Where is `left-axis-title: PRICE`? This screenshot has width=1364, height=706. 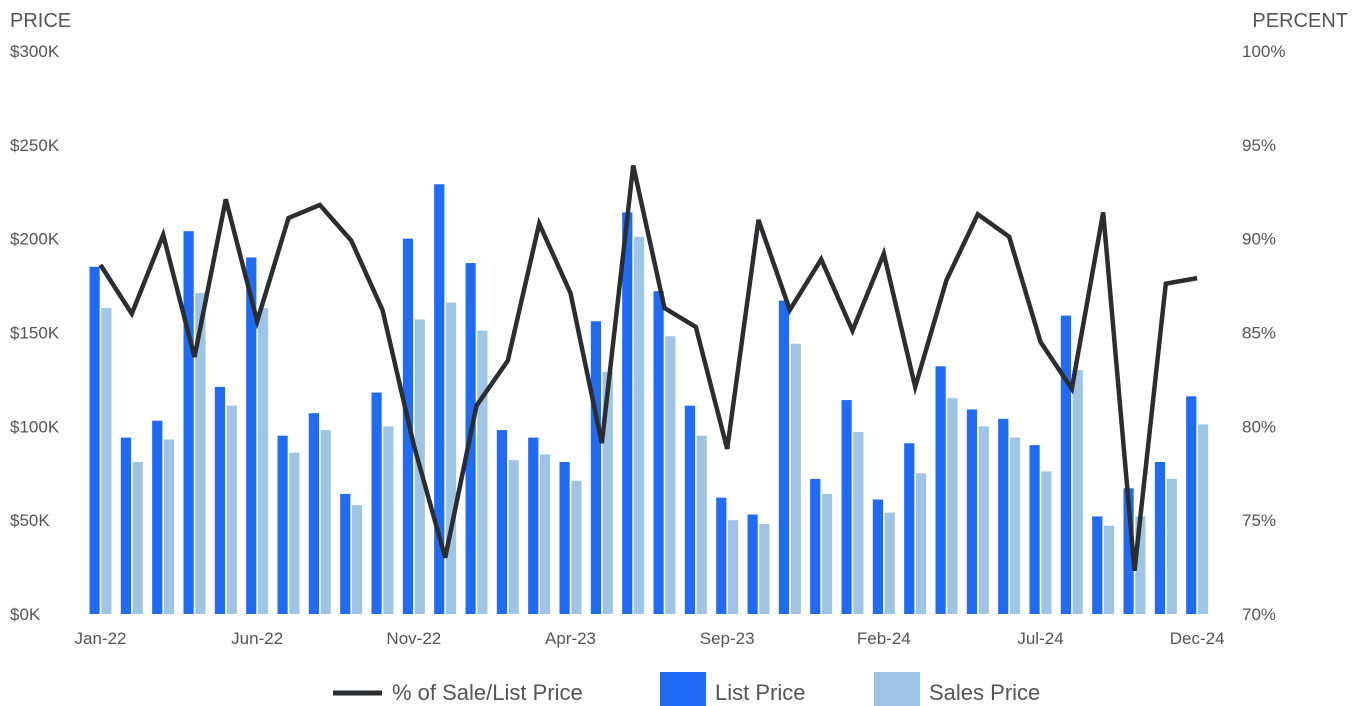 left-axis-title: PRICE is located at coordinates (40, 21).